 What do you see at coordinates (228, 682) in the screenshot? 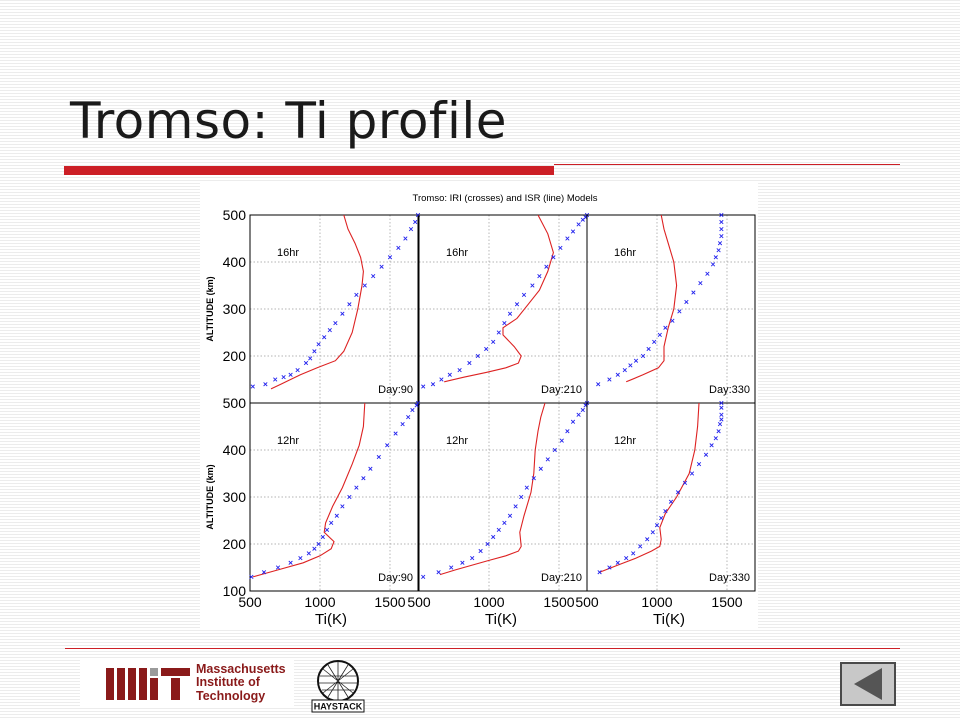
I see `mit-line-2: Institute of` at bounding box center [228, 682].